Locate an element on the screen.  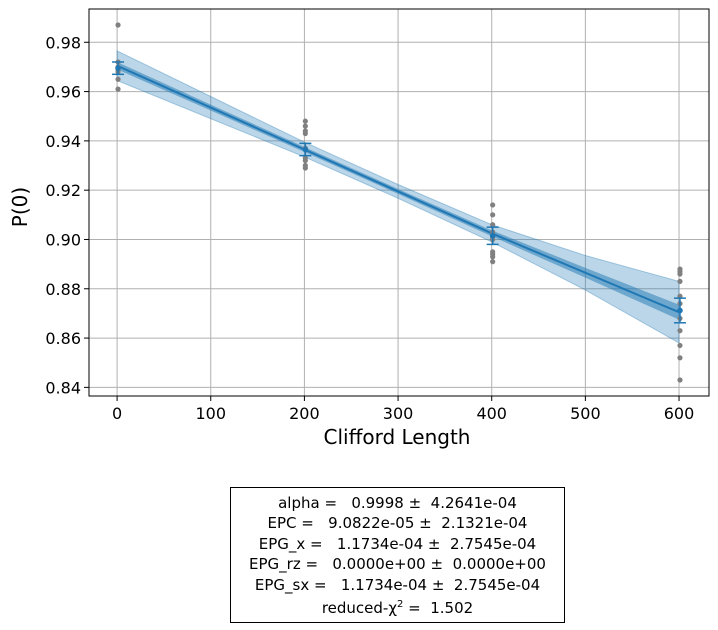
x-axis-ticks: 0 100 200 300 400 500 600 is located at coordinates (403, 409).